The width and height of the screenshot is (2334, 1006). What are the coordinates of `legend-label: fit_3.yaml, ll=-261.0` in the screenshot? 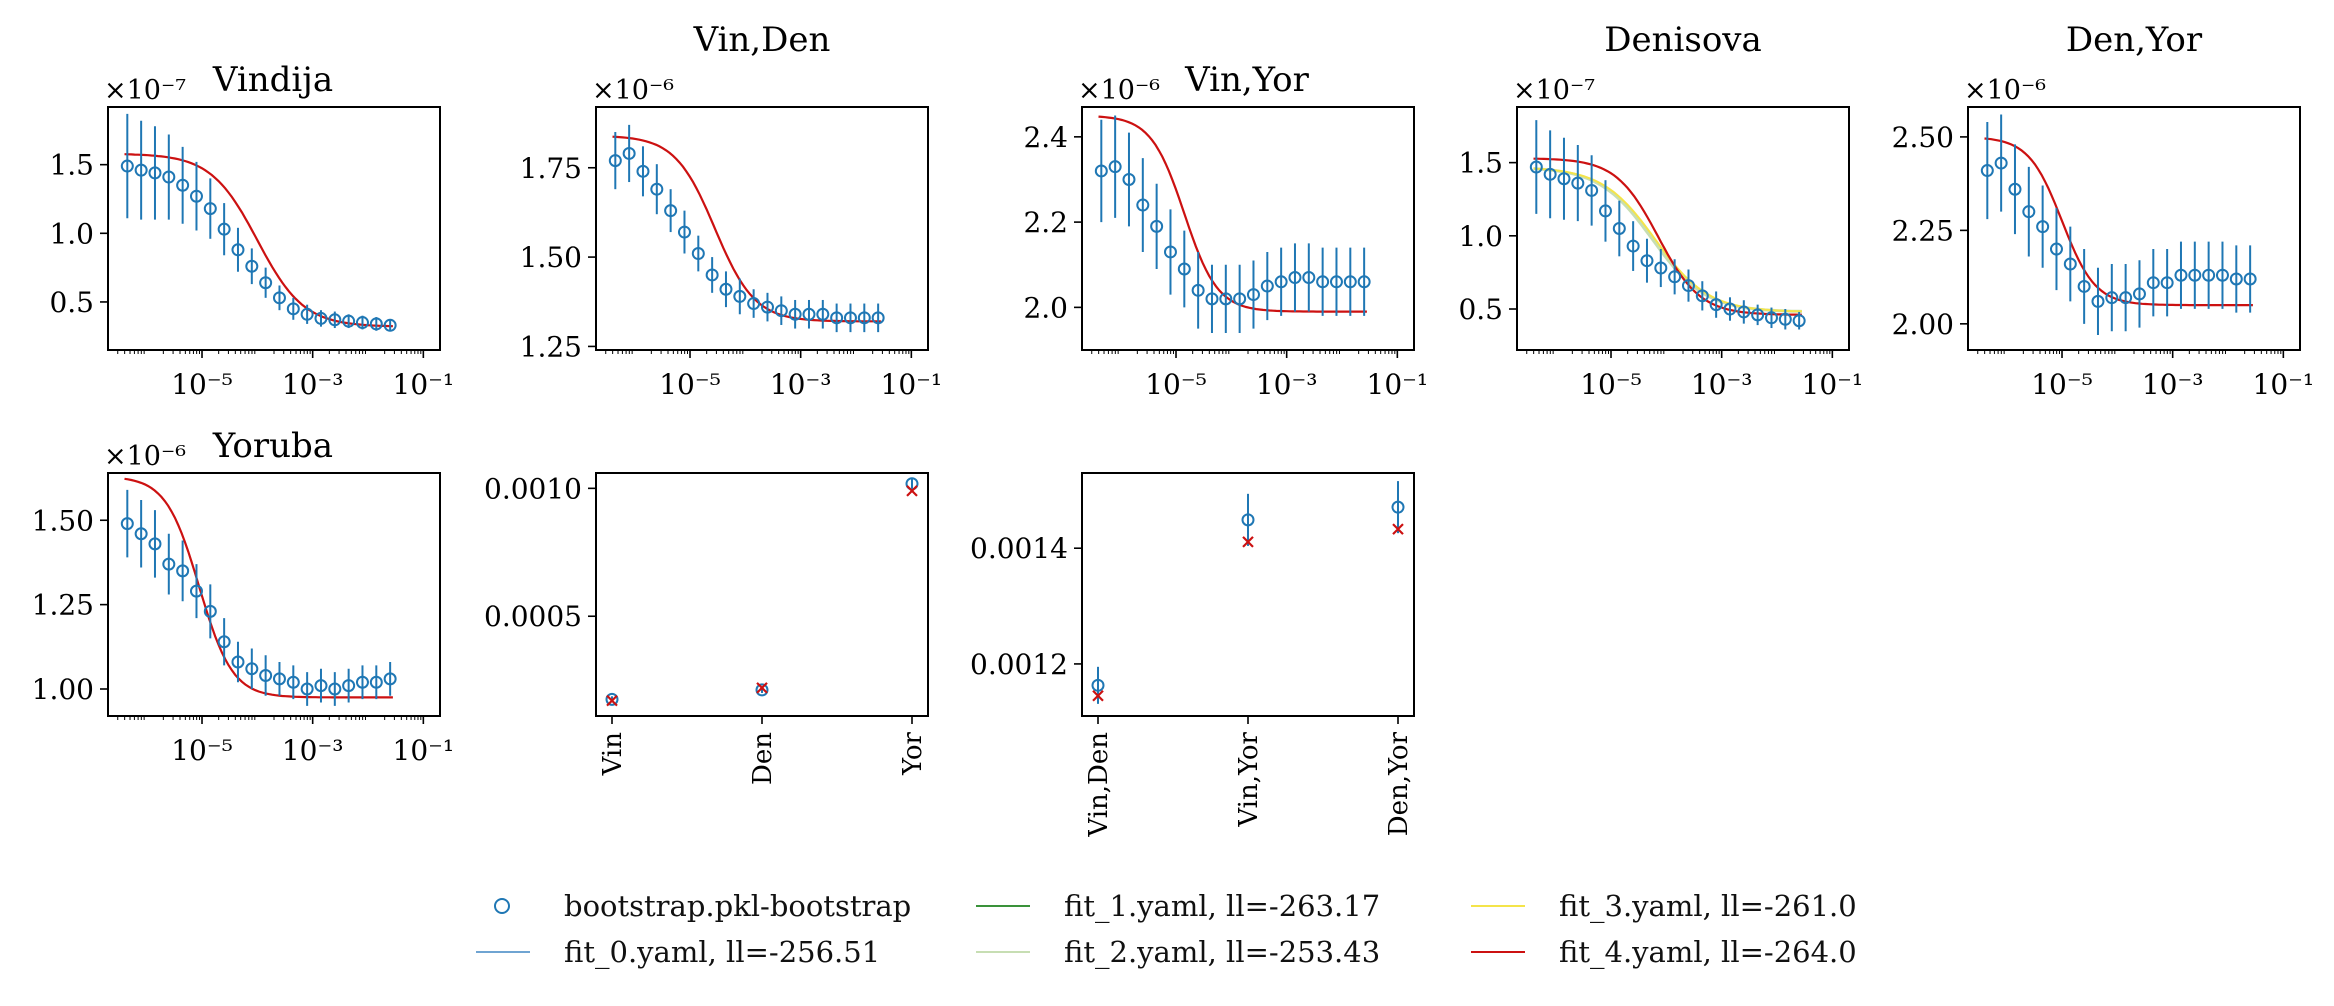 It's located at (1708, 906).